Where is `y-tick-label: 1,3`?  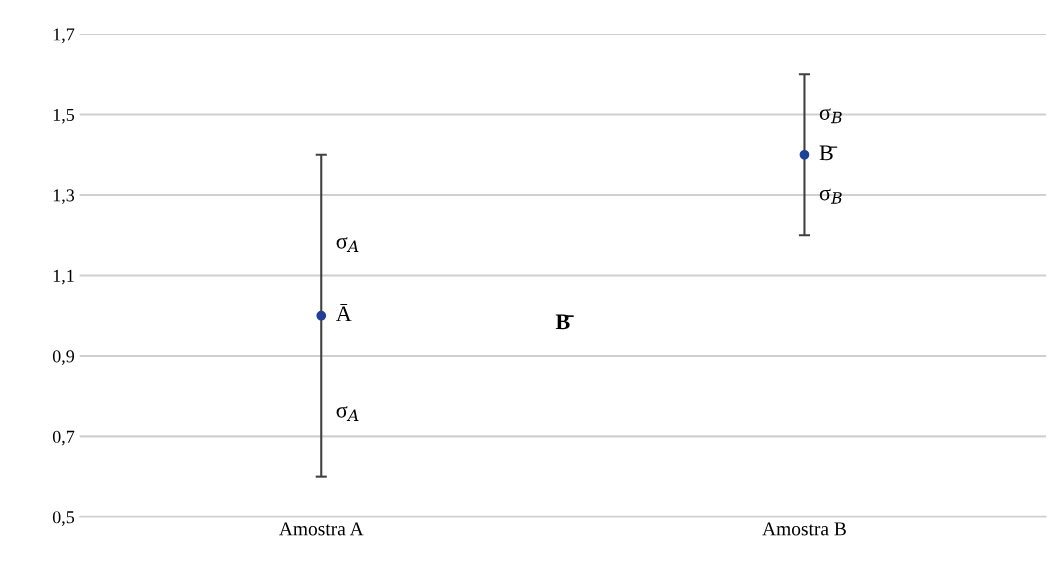
y-tick-label: 1,3 is located at coordinates (64, 197).